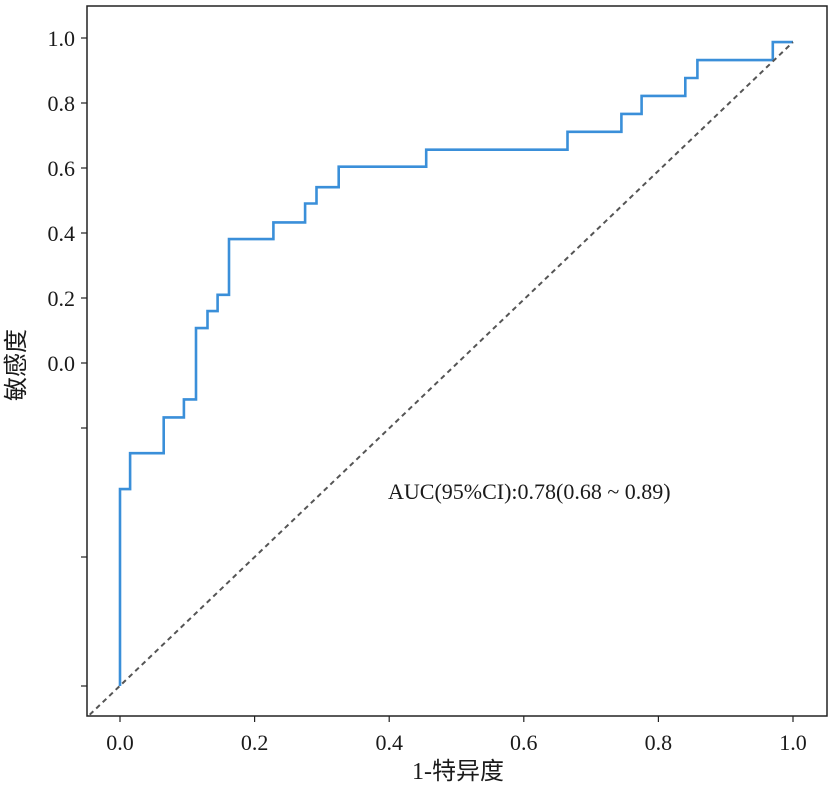 The width and height of the screenshot is (835, 790). I want to click on x-tick-label: 0.6, so click(524, 742).